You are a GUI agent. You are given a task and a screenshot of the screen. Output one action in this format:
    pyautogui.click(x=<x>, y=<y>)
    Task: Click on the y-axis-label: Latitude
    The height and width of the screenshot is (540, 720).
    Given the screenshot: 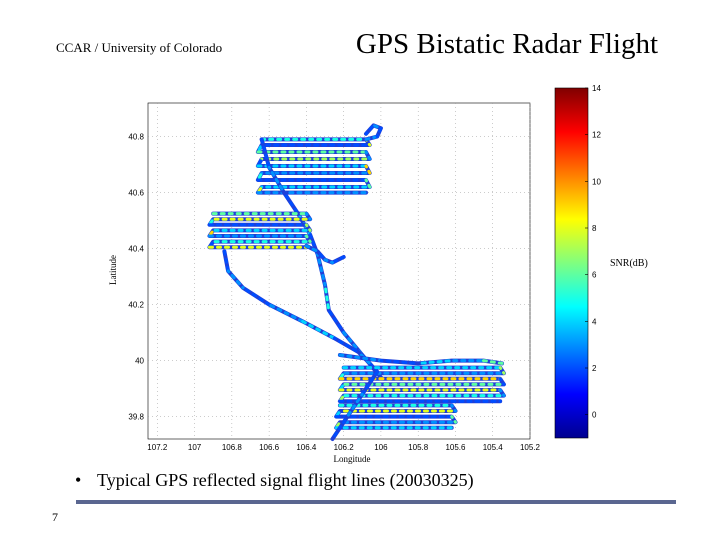 What is the action you would take?
    pyautogui.click(x=113, y=270)
    